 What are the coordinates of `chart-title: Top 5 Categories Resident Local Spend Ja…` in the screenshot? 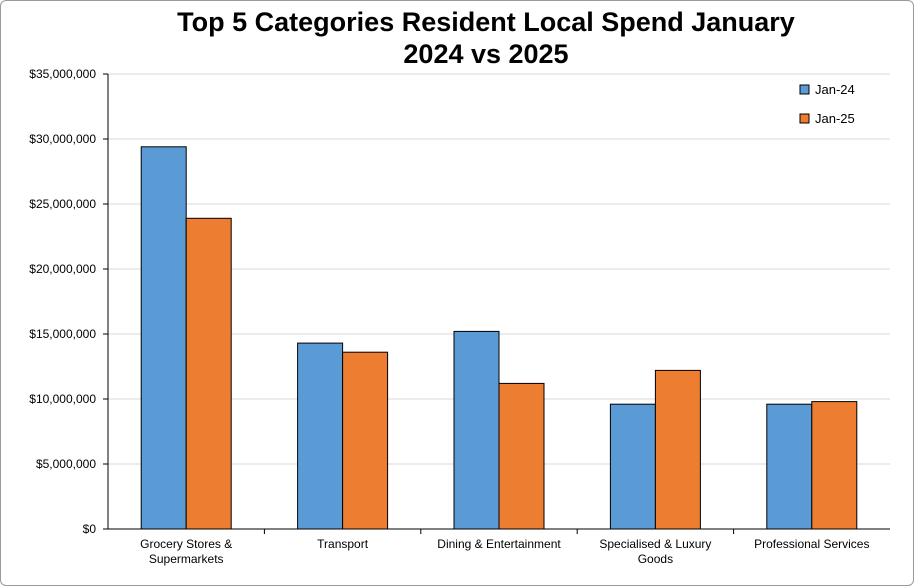 It's located at (486, 38).